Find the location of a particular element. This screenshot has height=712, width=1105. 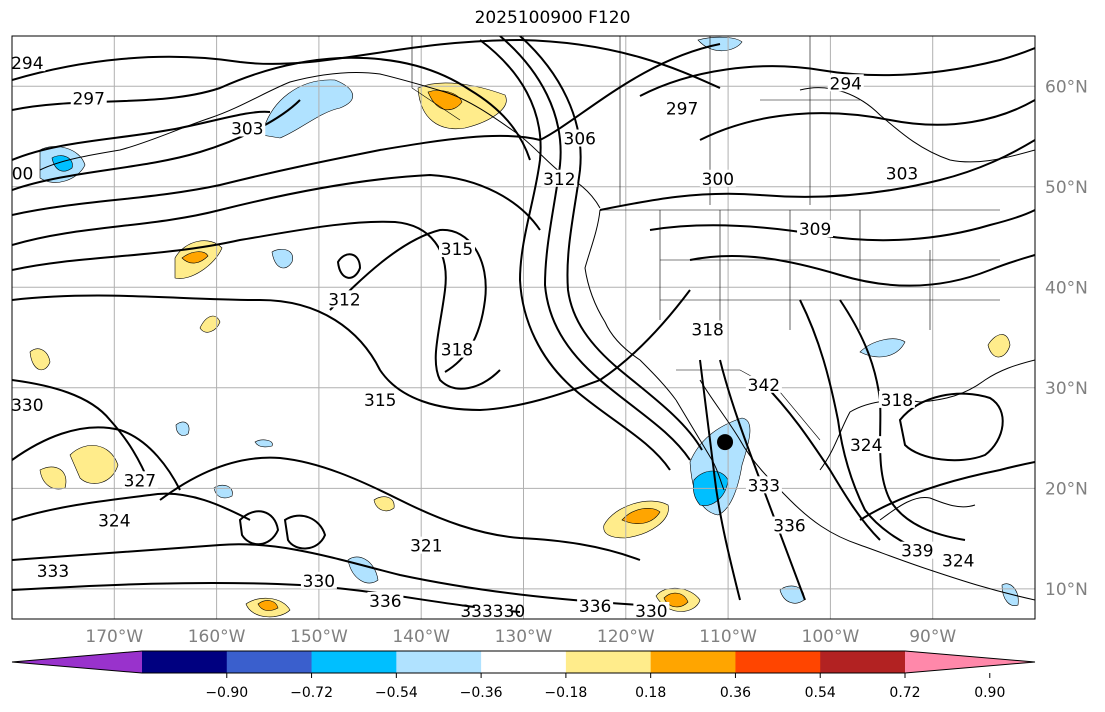

contour-label: 333330 is located at coordinates (492, 612).